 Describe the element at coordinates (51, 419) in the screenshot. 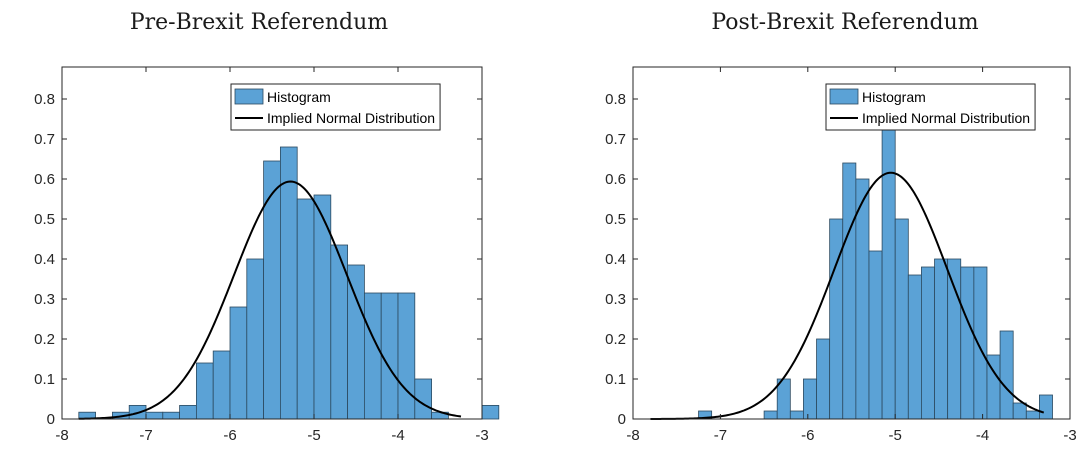

I see `left-y-tick-label: 0` at that location.